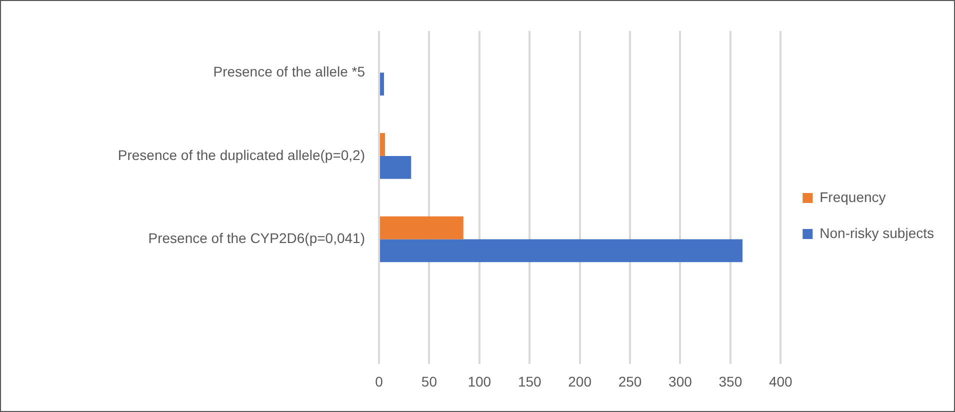 This screenshot has width=955, height=412. Describe the element at coordinates (853, 196) in the screenshot. I see `legend-label: Frequency` at that location.